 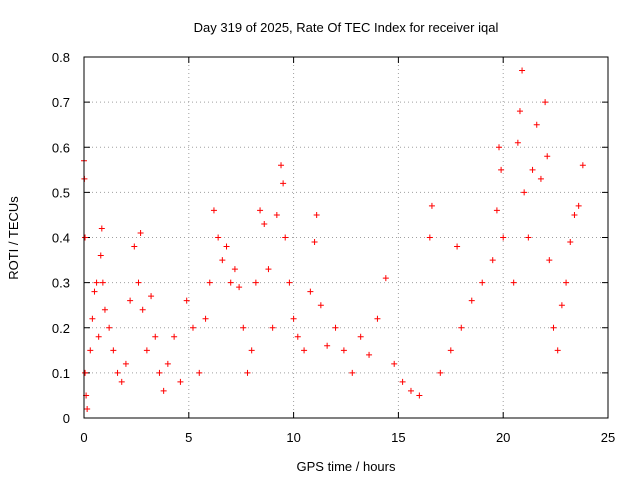 I want to click on y-tick-label: 0, so click(x=66, y=418).